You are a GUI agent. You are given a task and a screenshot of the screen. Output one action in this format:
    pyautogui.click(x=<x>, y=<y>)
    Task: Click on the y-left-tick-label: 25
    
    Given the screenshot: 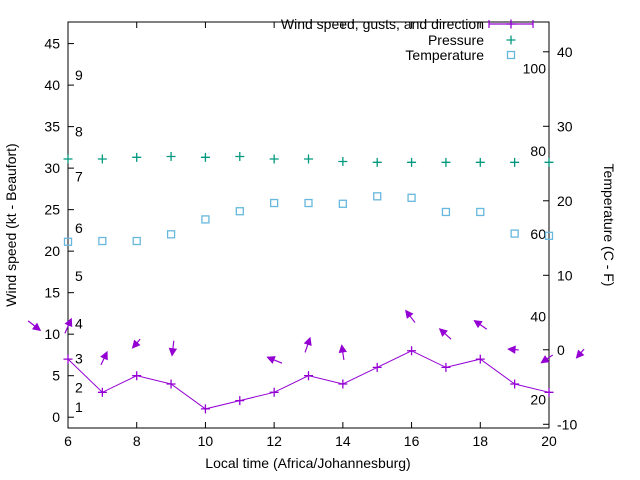 What is the action you would take?
    pyautogui.click(x=52, y=210)
    